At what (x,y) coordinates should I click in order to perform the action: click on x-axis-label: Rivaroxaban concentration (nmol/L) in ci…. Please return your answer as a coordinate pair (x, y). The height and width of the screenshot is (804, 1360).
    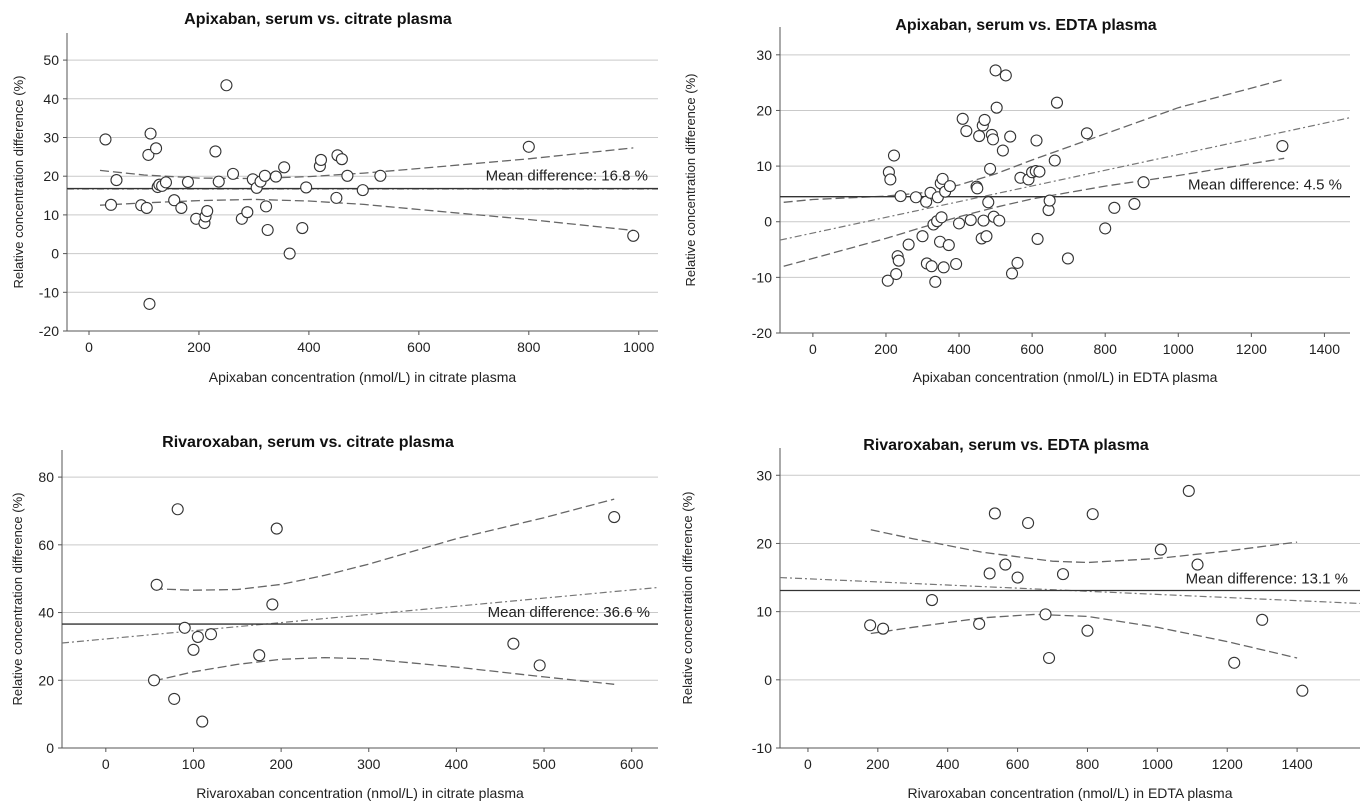
    Looking at the image, I should click on (360, 793).